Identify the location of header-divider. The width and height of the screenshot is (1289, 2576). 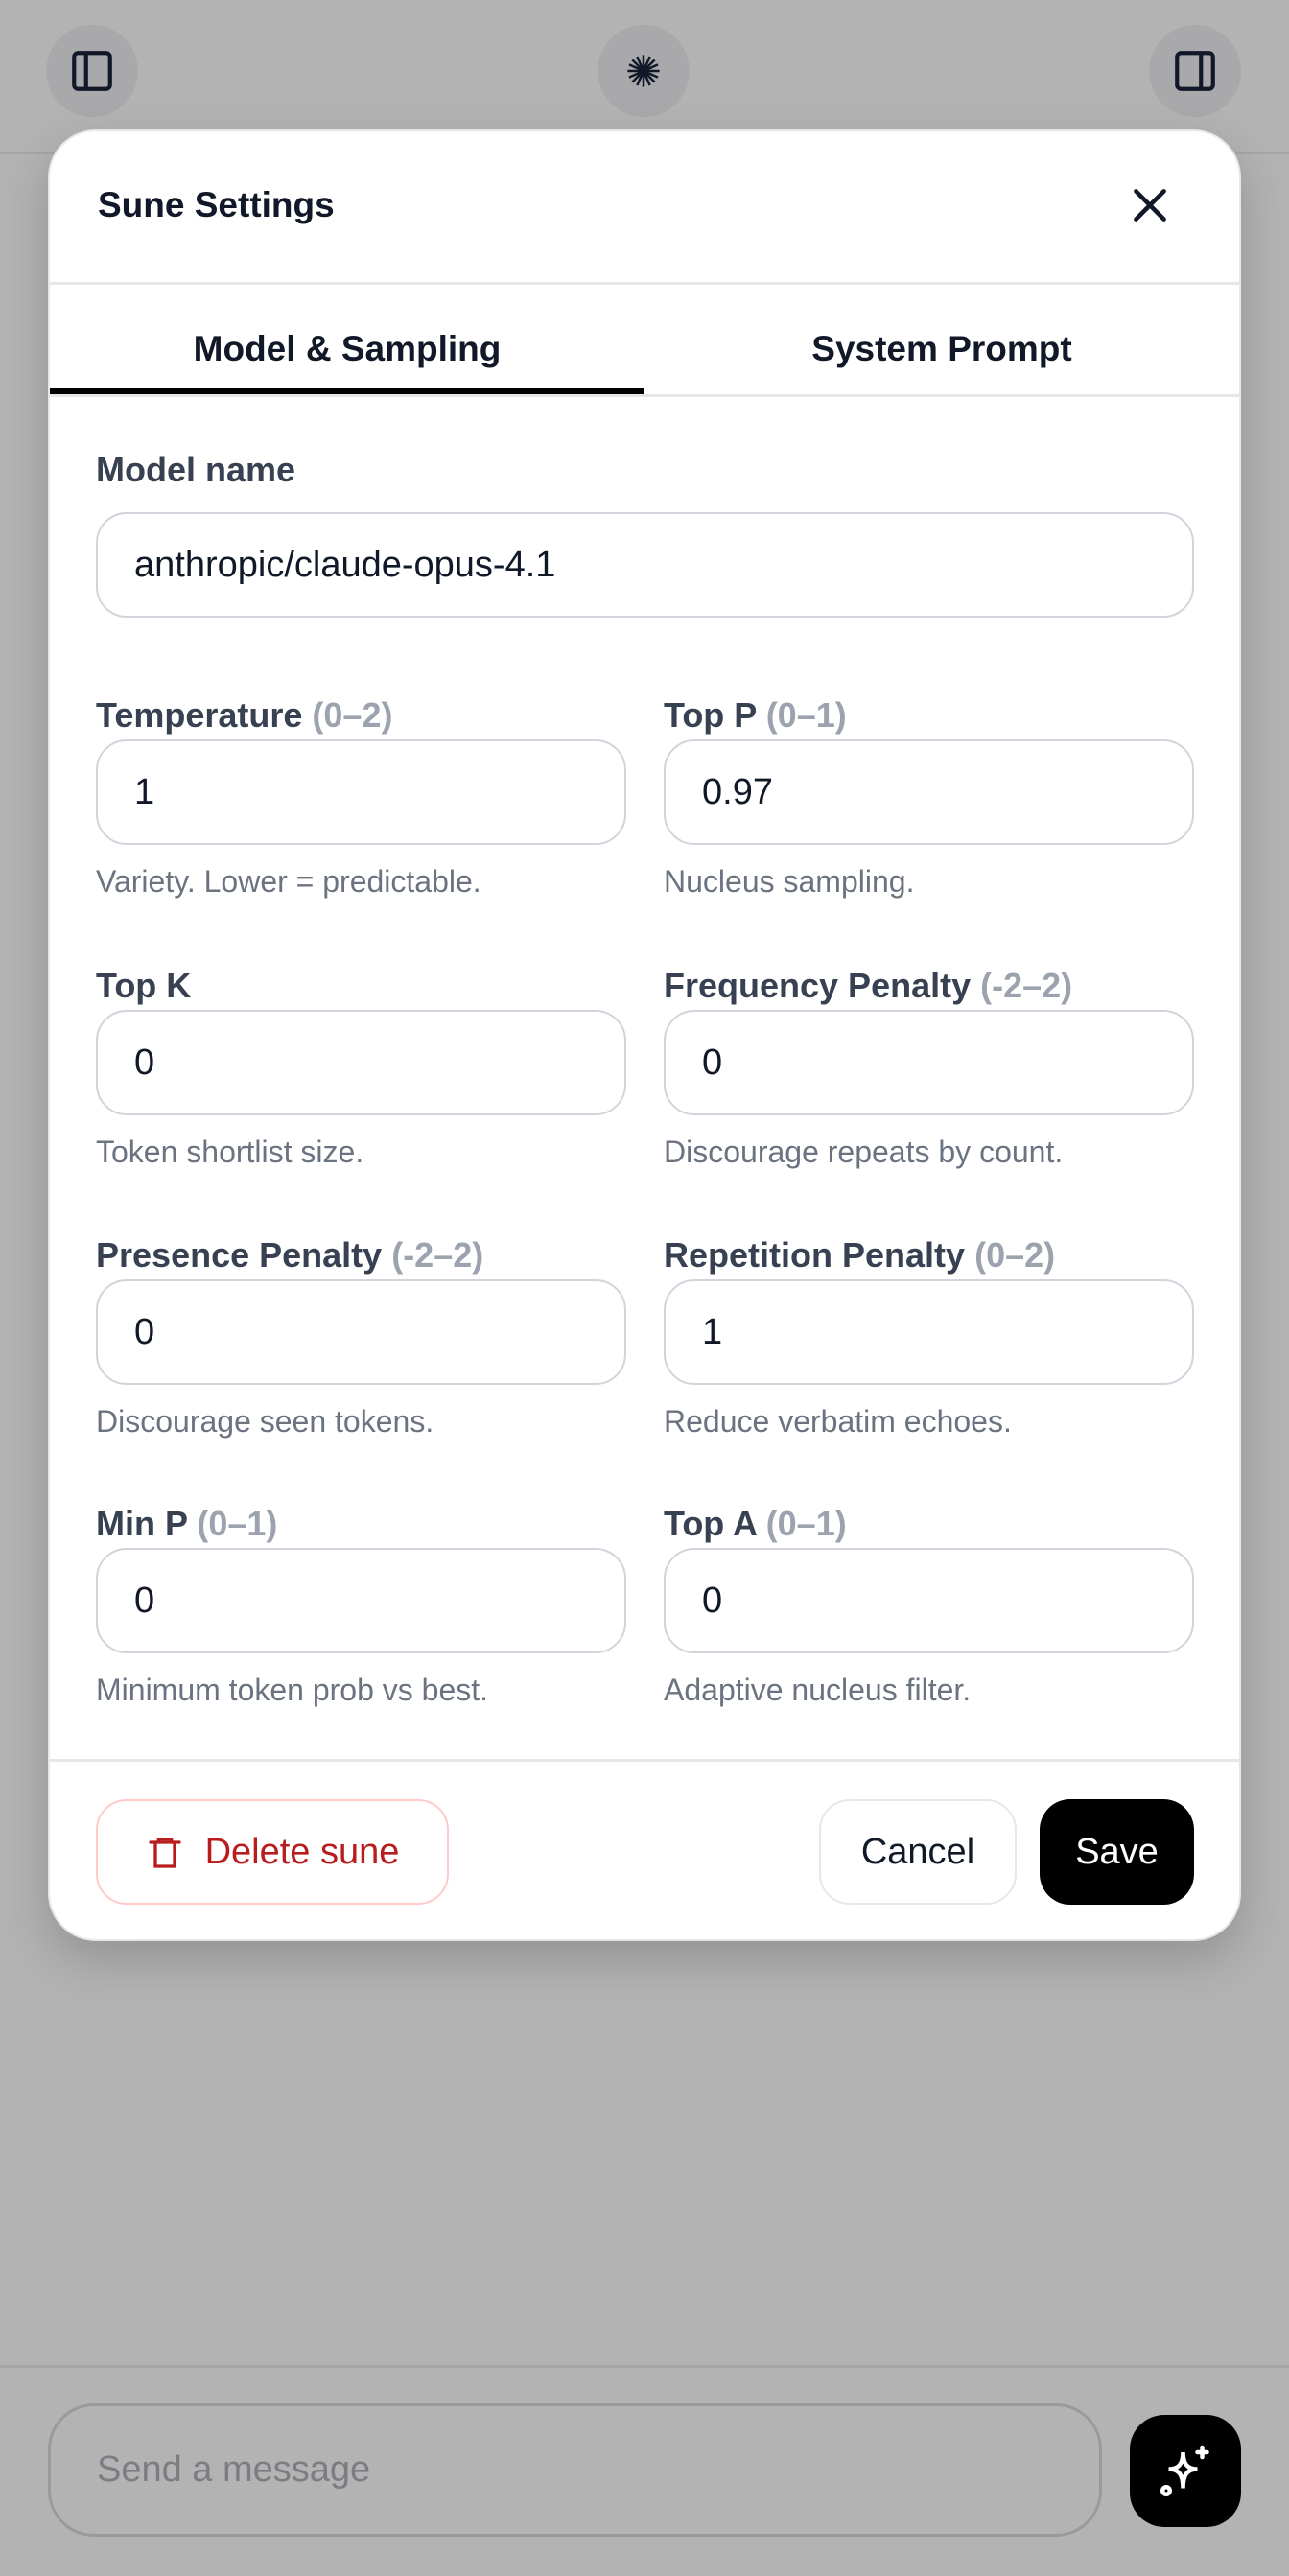
(644, 283).